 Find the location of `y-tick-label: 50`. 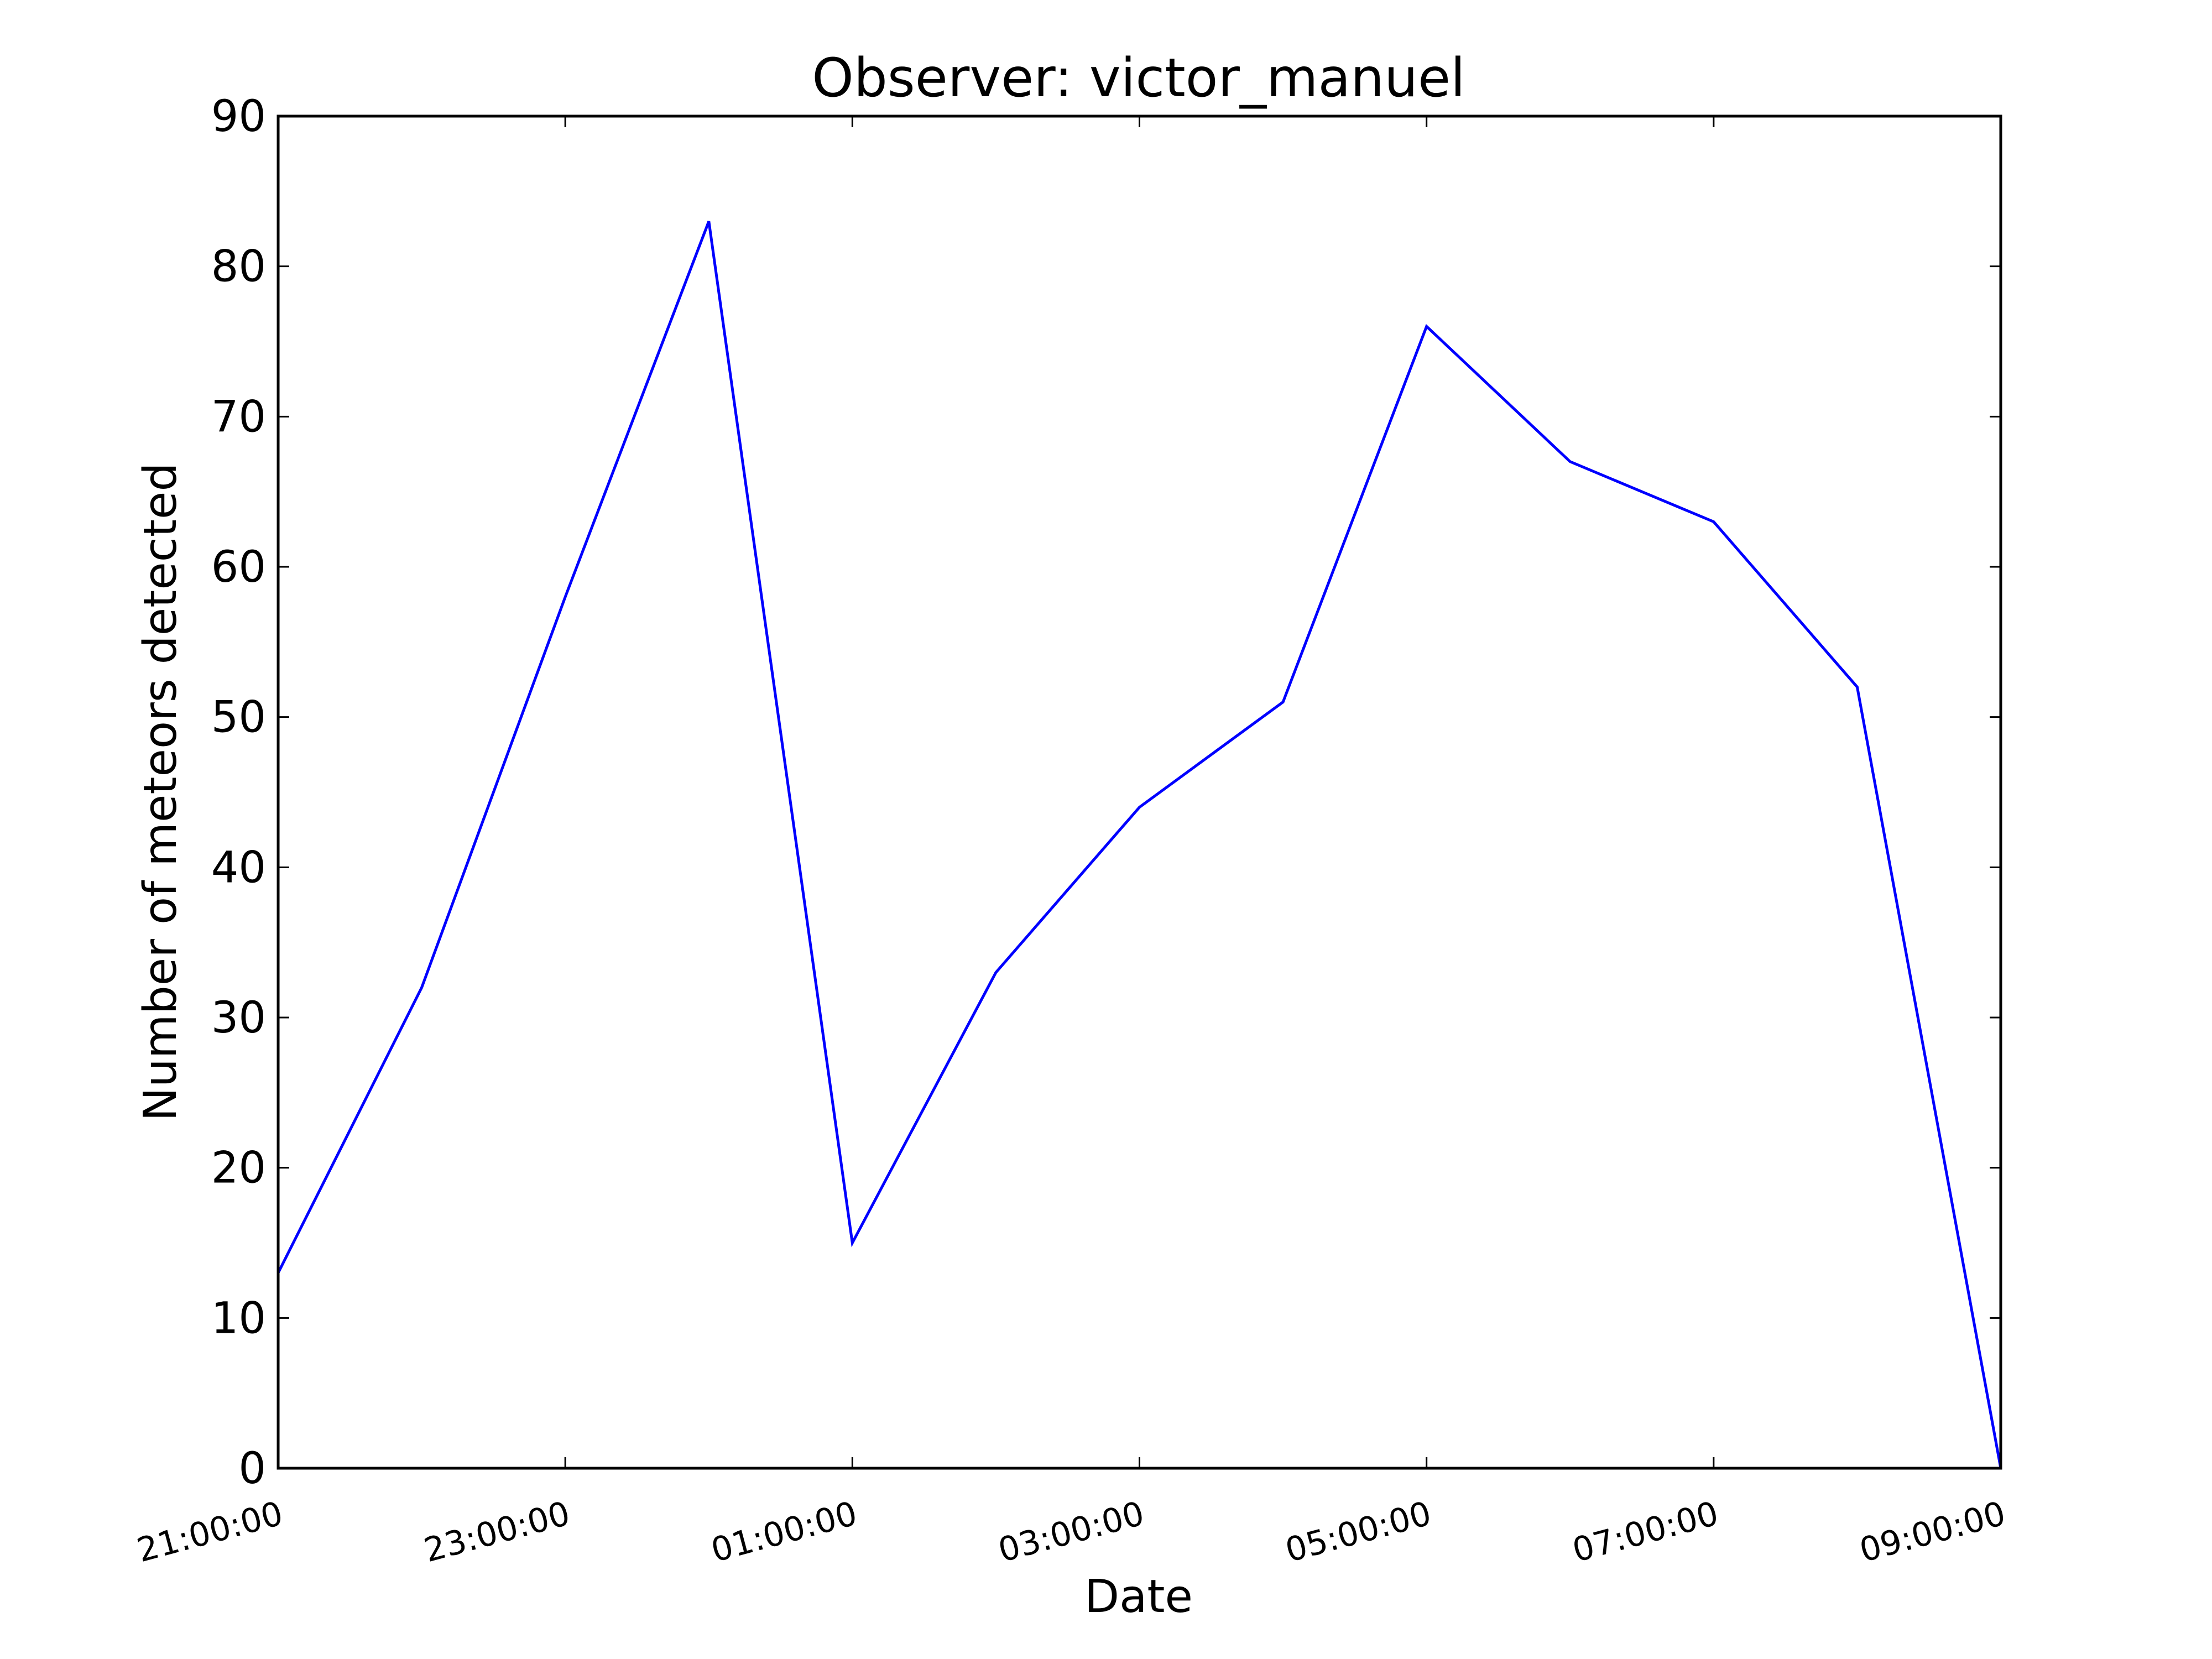

y-tick-label: 50 is located at coordinates (239, 718).